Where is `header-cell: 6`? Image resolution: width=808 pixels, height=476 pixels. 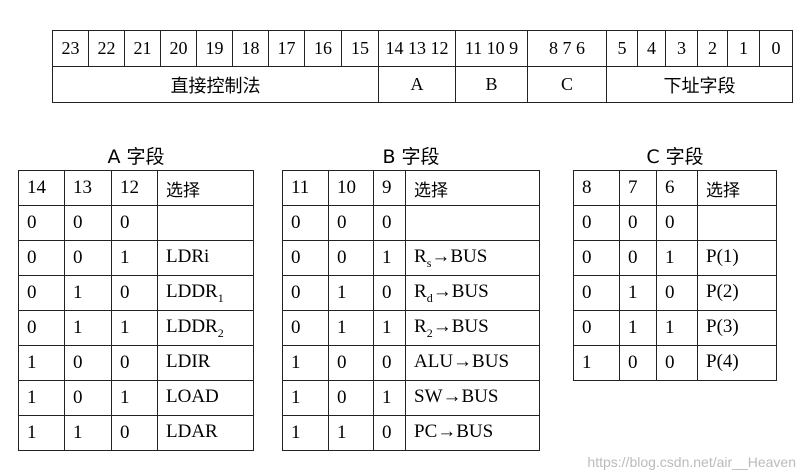
header-cell: 6 is located at coordinates (677, 188).